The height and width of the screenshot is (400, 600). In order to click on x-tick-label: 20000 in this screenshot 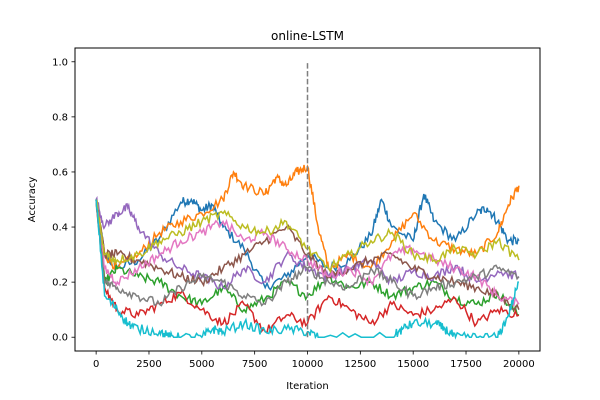, I will do `click(519, 364)`.